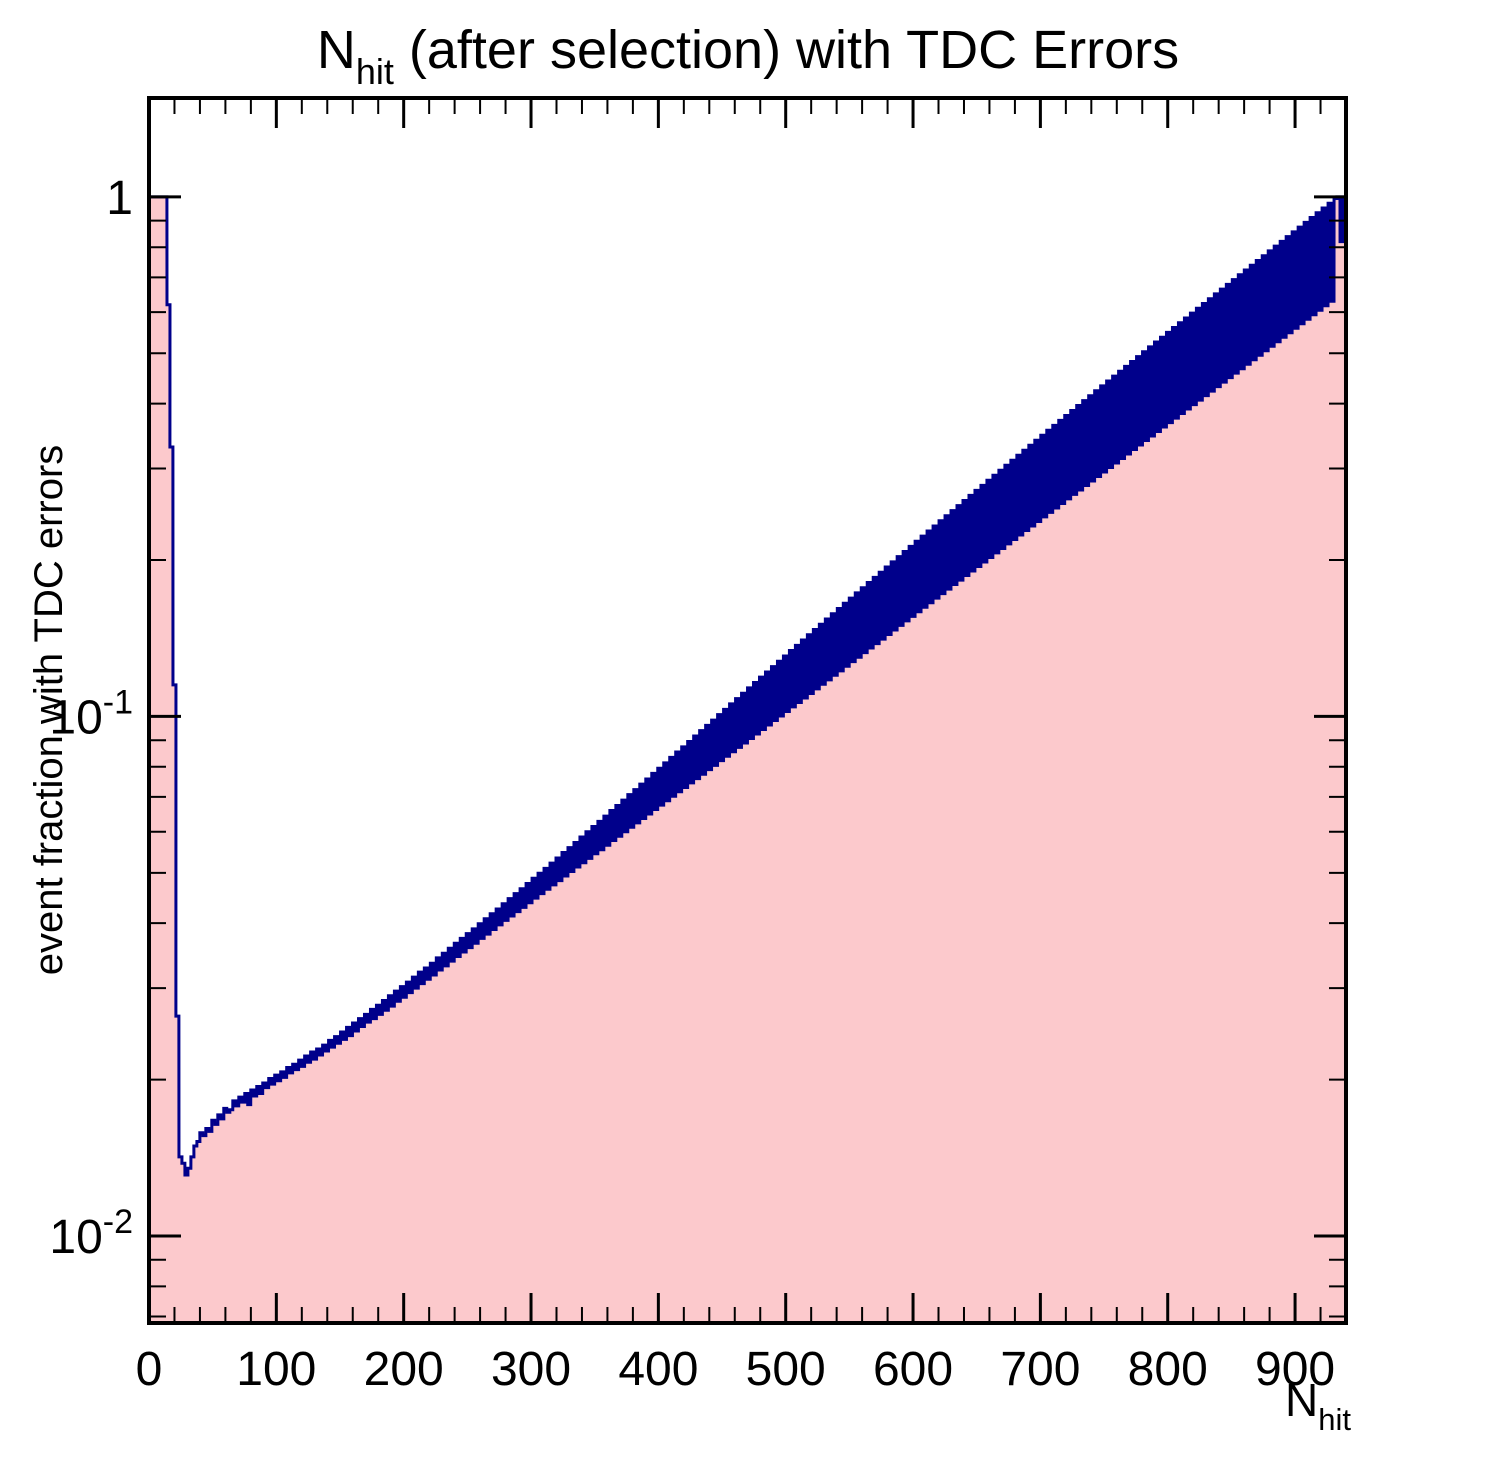  I want to click on x-axis-title: Nhit, so click(1318, 1405).